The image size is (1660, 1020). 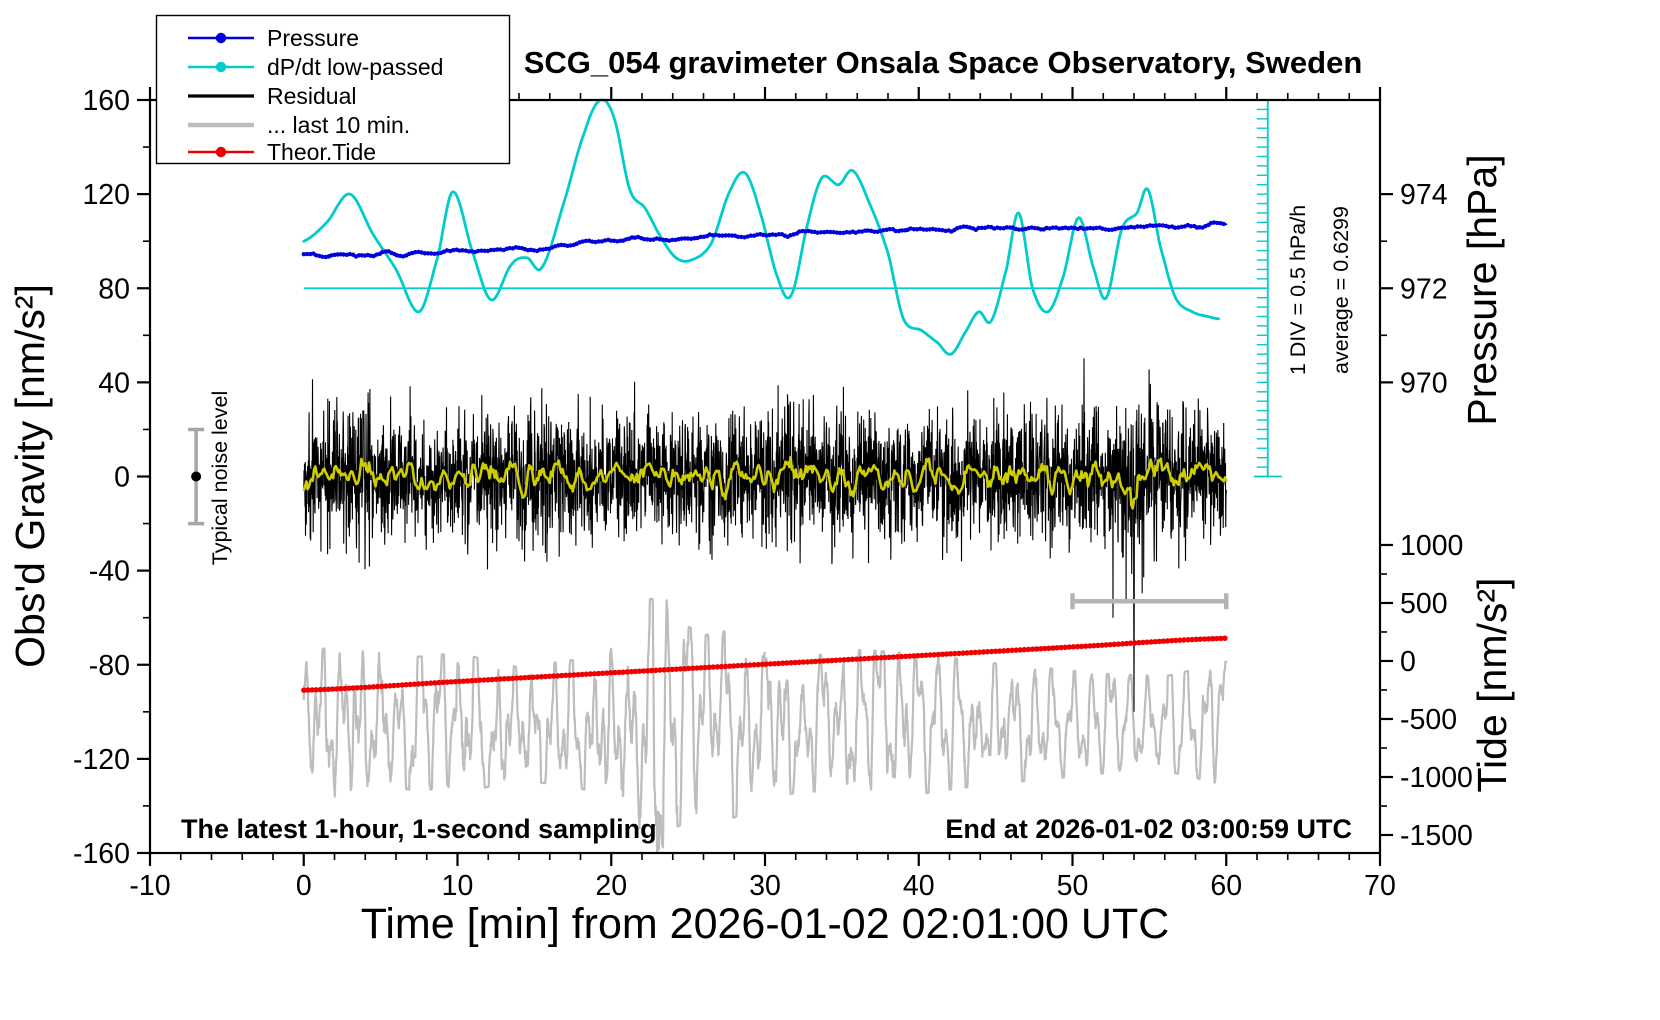 I want to click on end-note: End at 2026-01-02 03:00:59 UTC, so click(x=1148, y=829).